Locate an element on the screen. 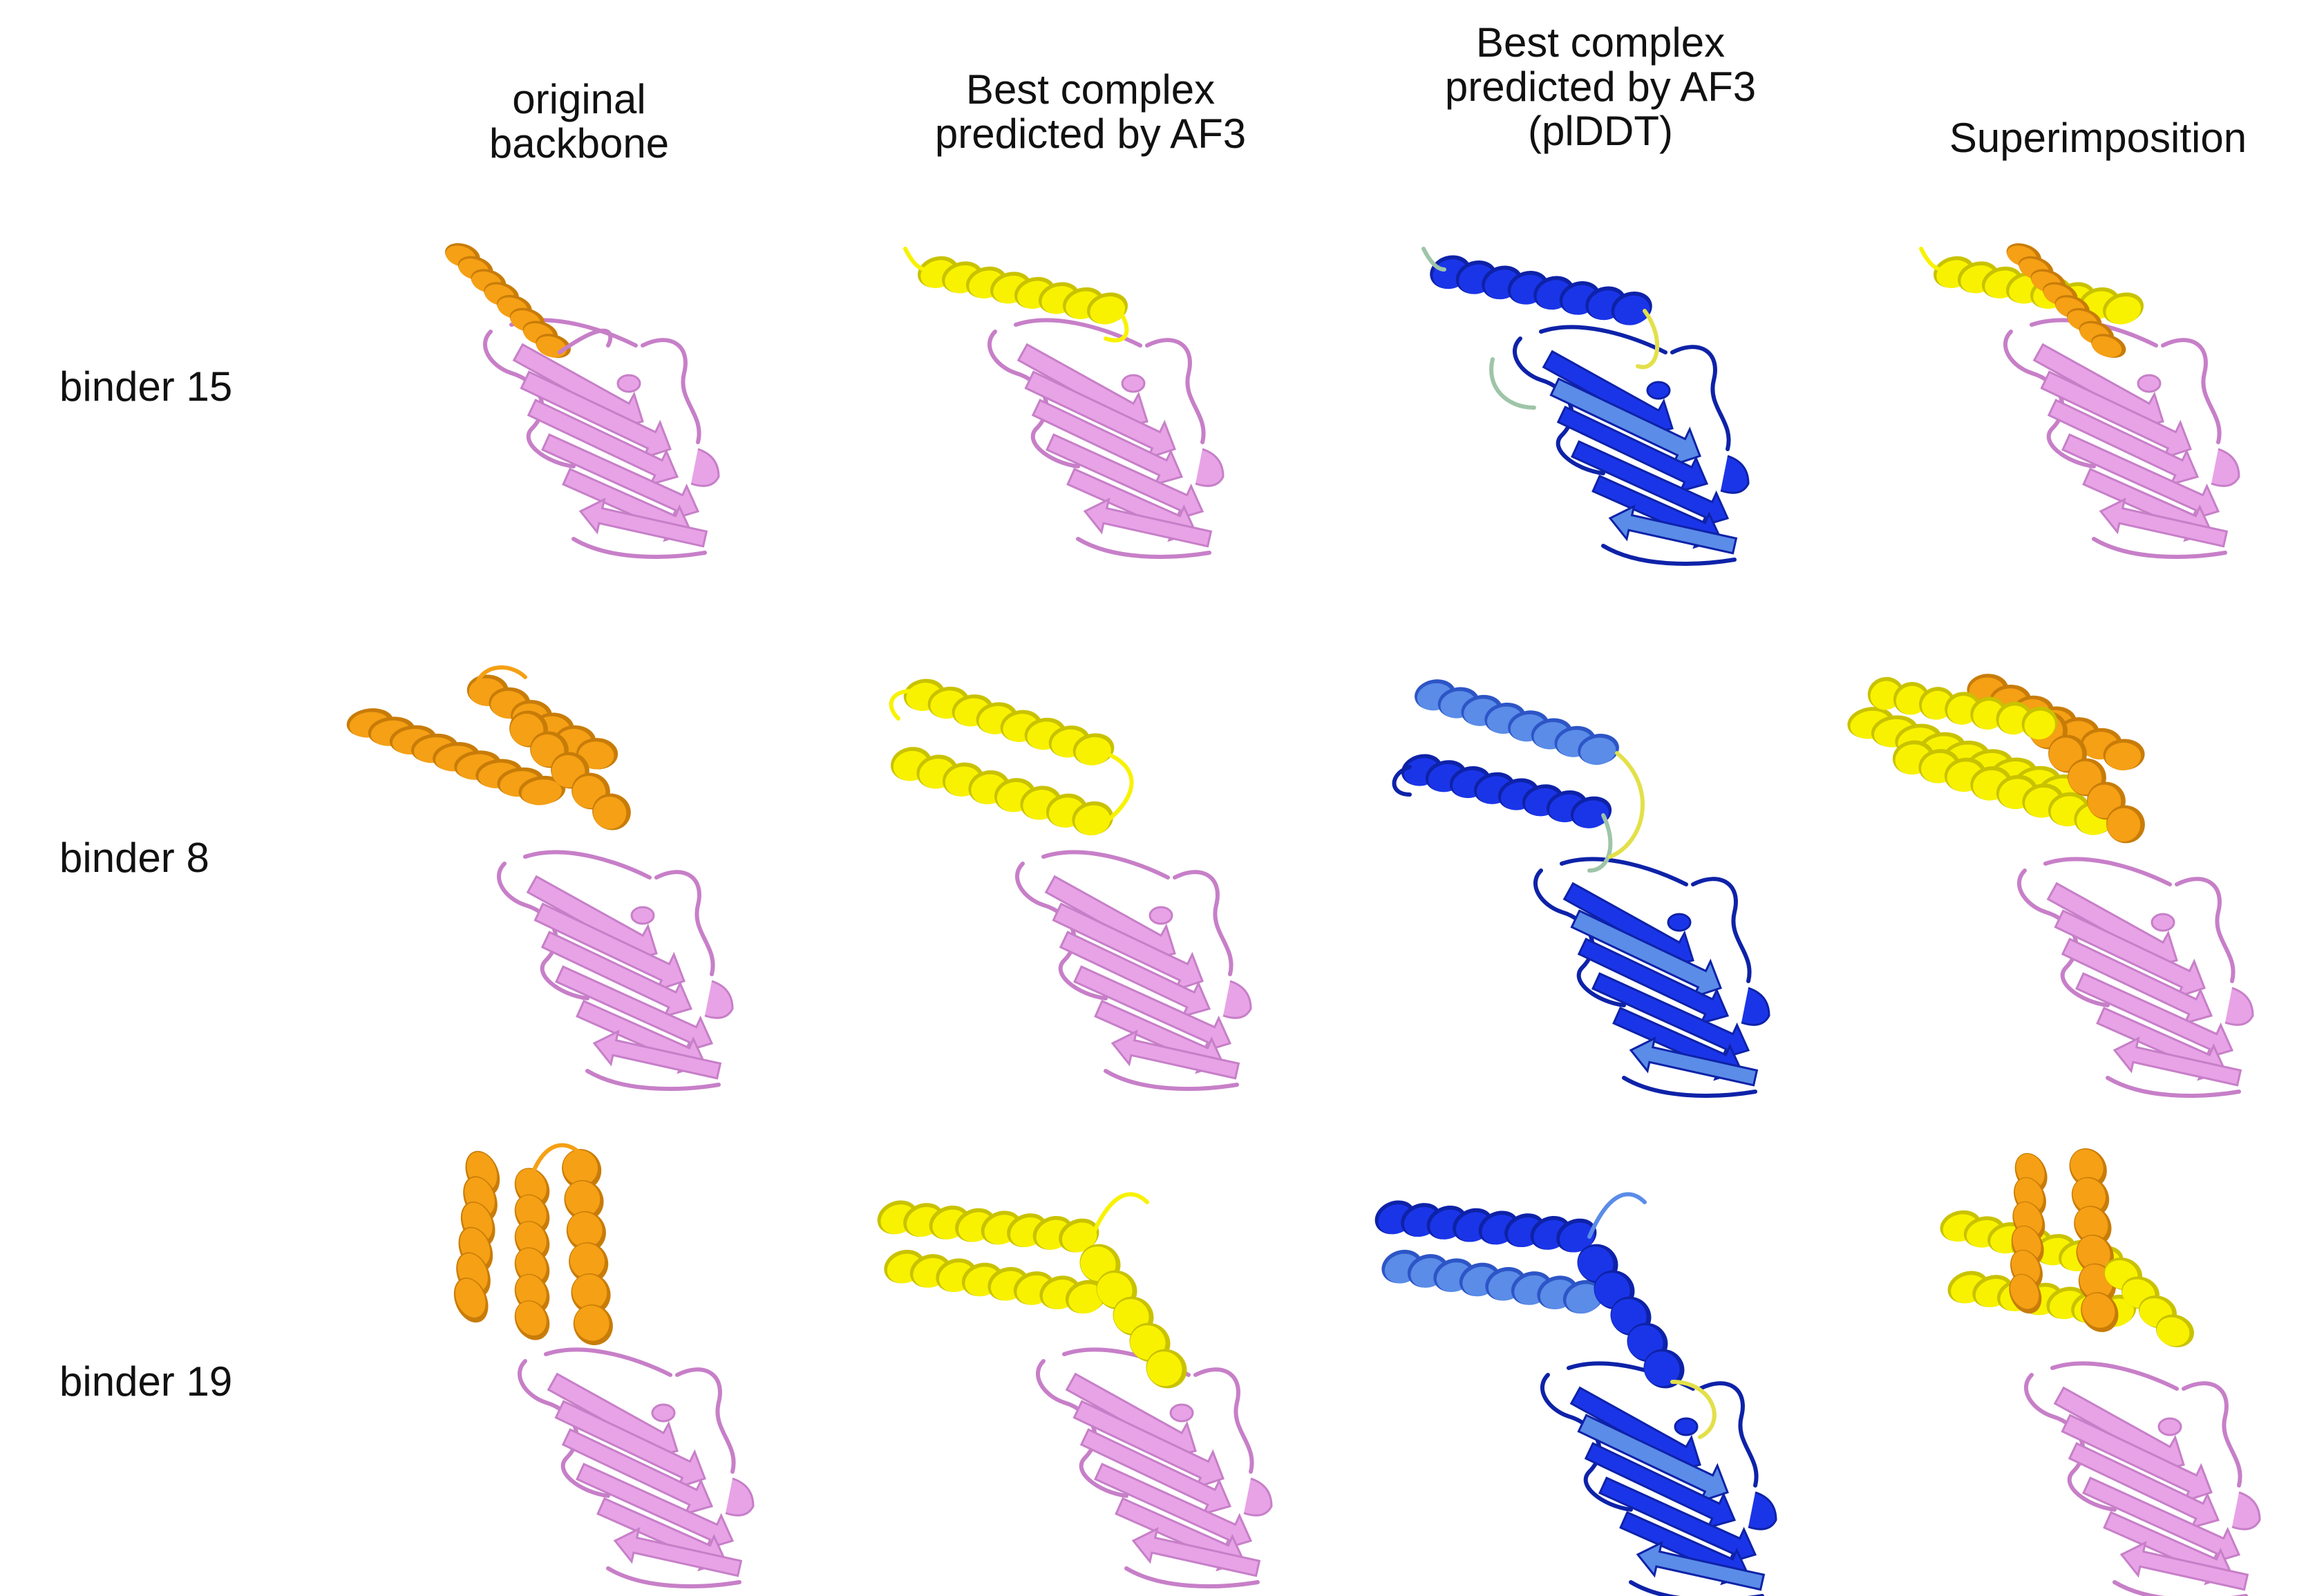 The height and width of the screenshot is (1596, 2306). structure-binder-19-original is located at coordinates (649, 1361).